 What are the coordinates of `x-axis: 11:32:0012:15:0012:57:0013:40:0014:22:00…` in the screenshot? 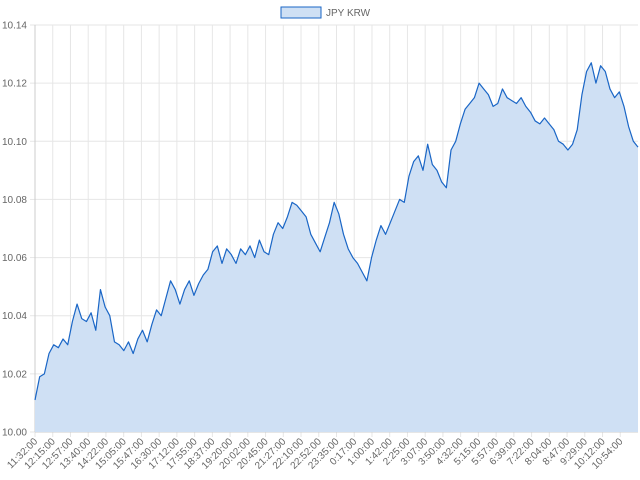 It's located at (321, 451).